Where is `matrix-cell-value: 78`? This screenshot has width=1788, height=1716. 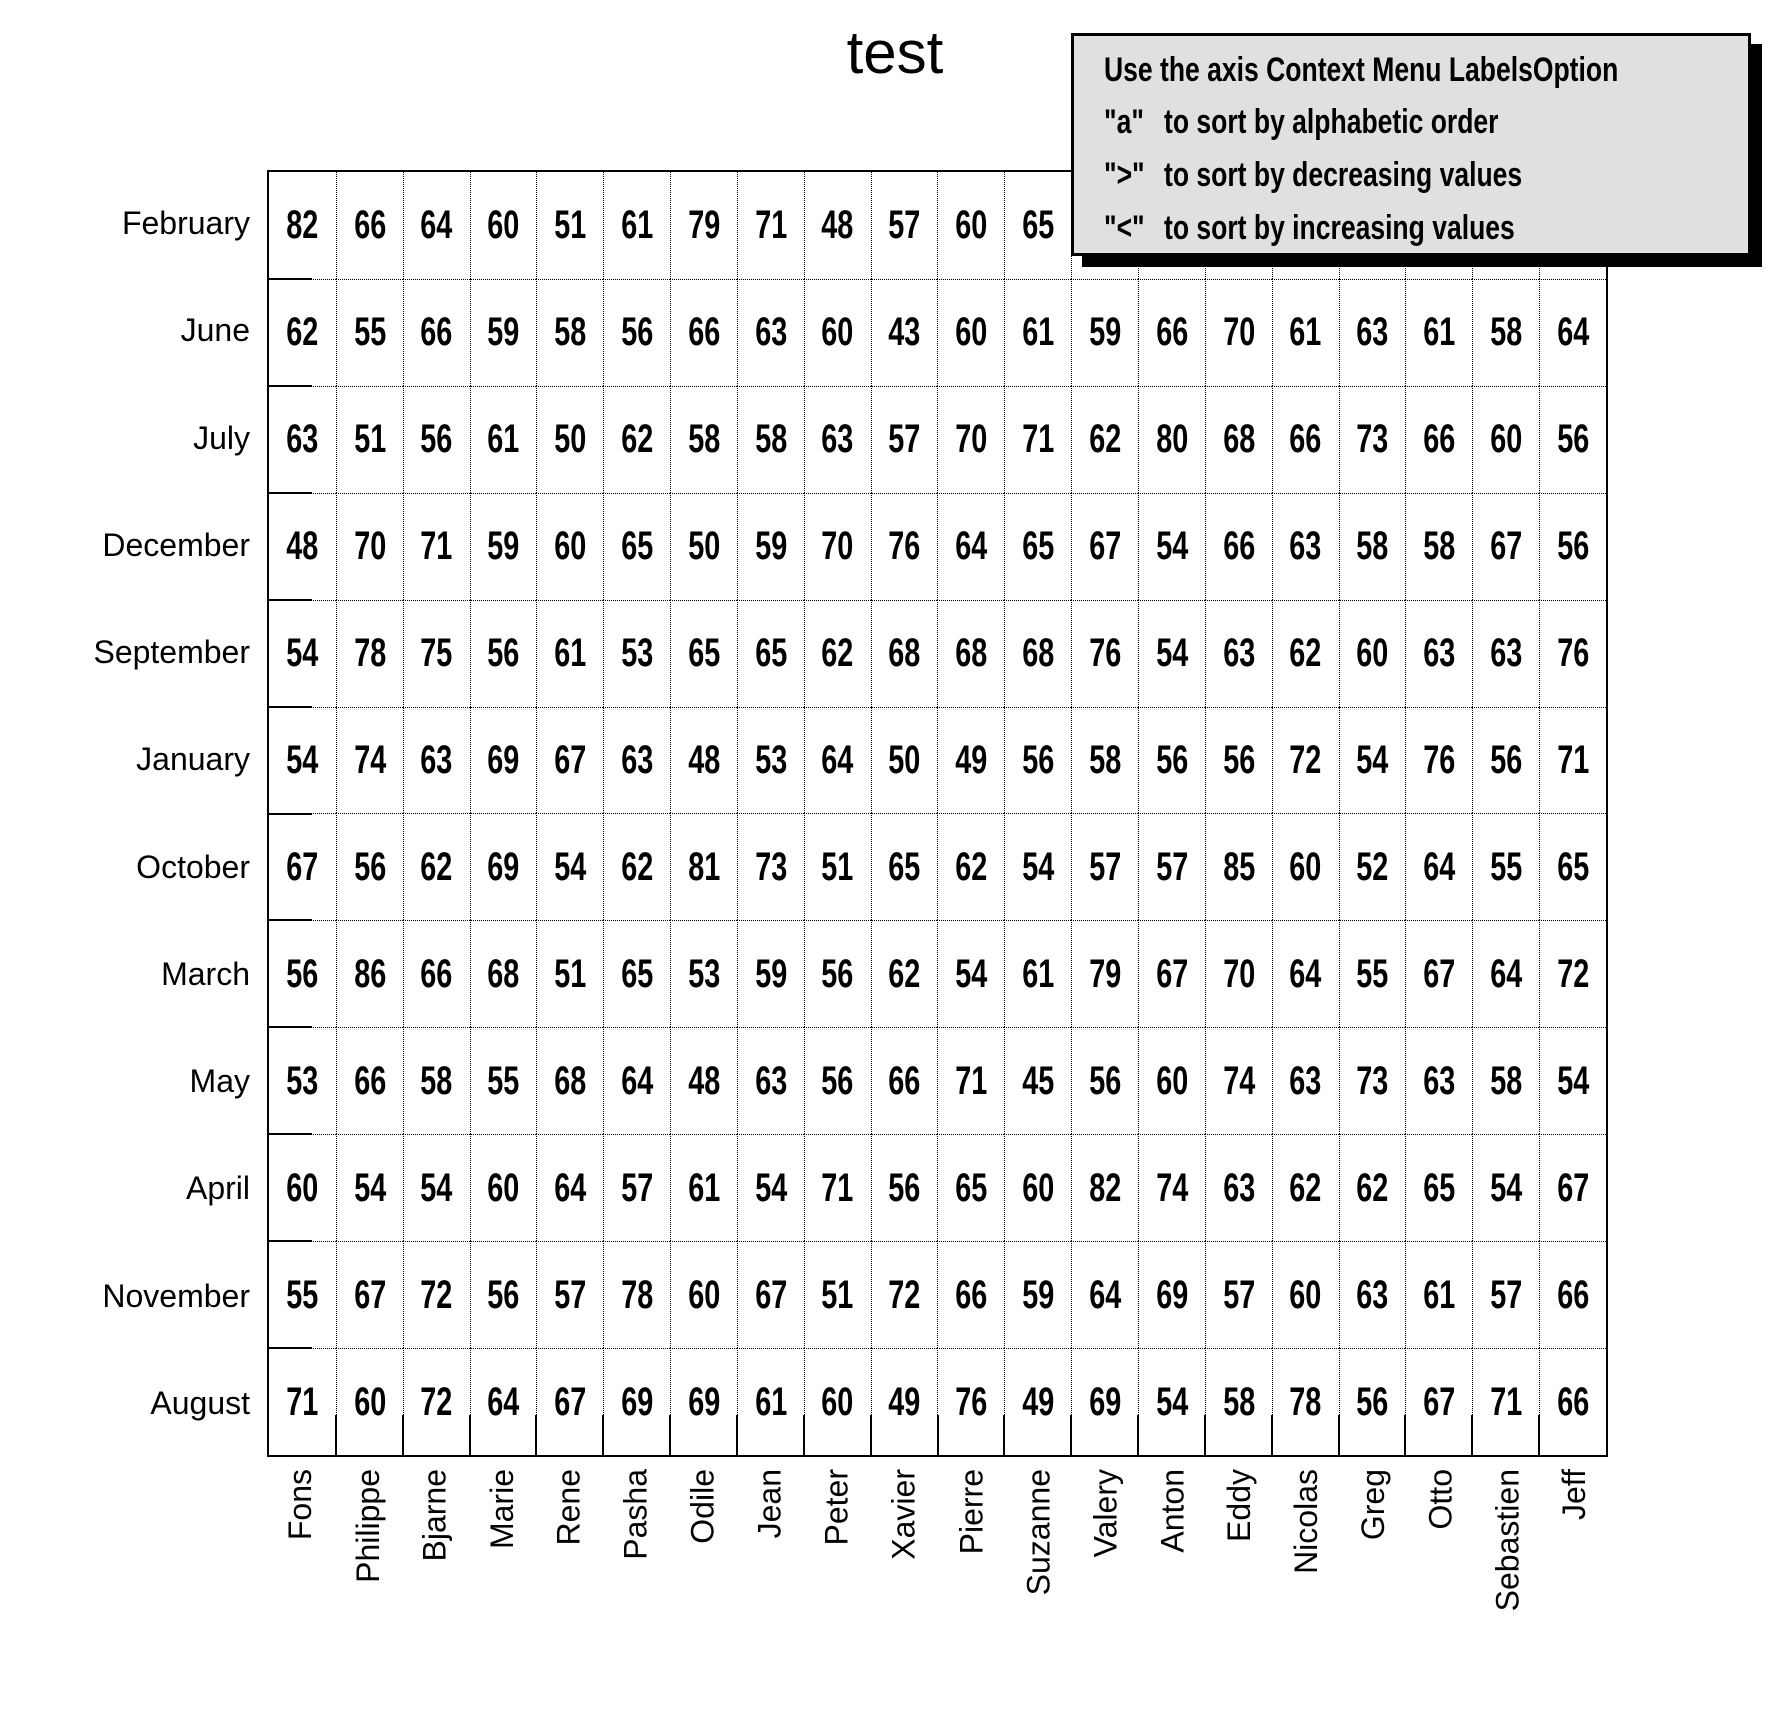 matrix-cell-value: 78 is located at coordinates (369, 653).